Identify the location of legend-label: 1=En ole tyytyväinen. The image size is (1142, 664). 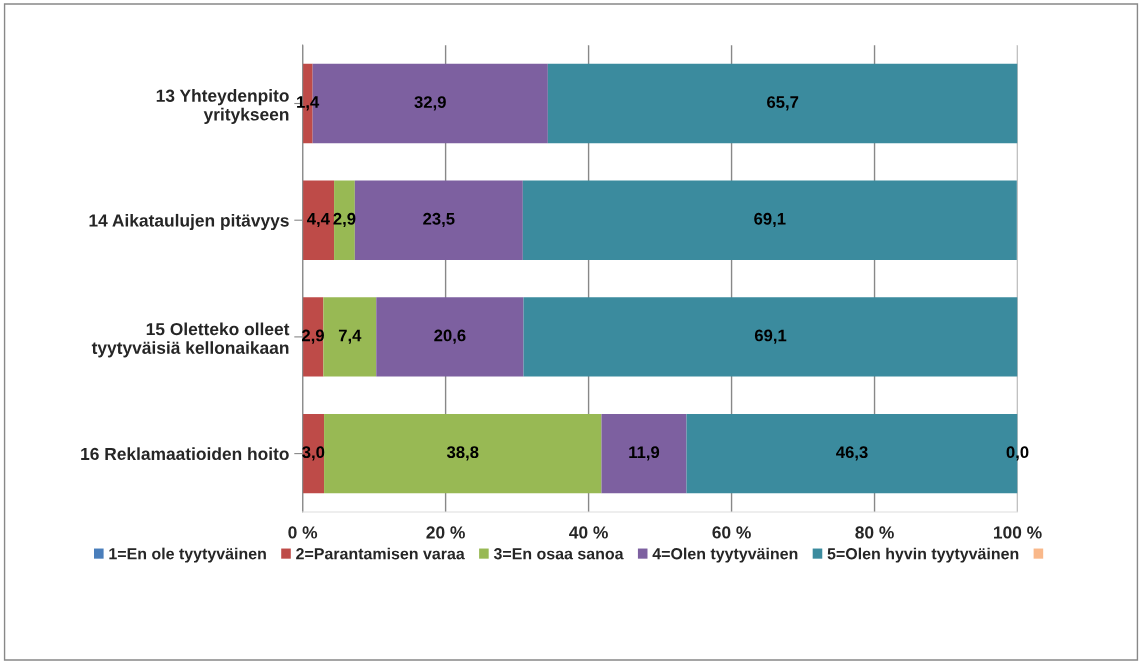
(187, 555).